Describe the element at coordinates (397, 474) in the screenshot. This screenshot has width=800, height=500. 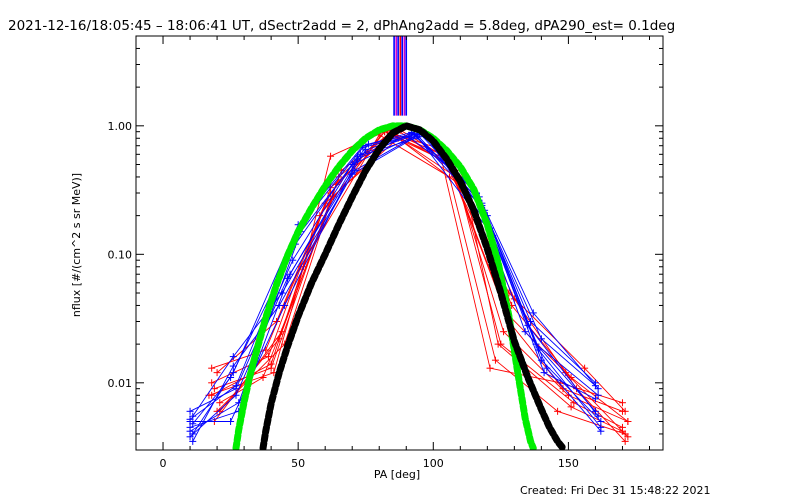
I see `x-axis-label: PA [deg]` at that location.